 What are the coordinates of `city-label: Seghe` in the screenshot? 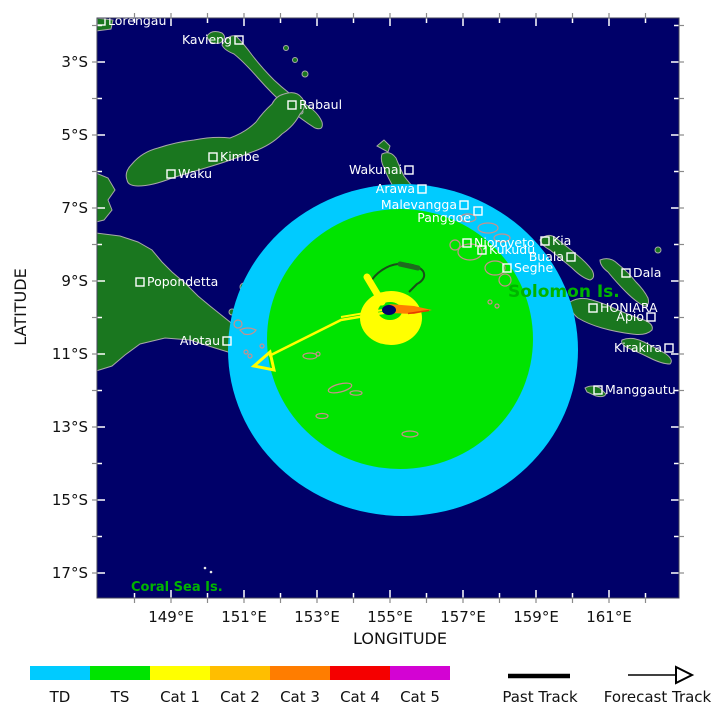 It's located at (533, 267).